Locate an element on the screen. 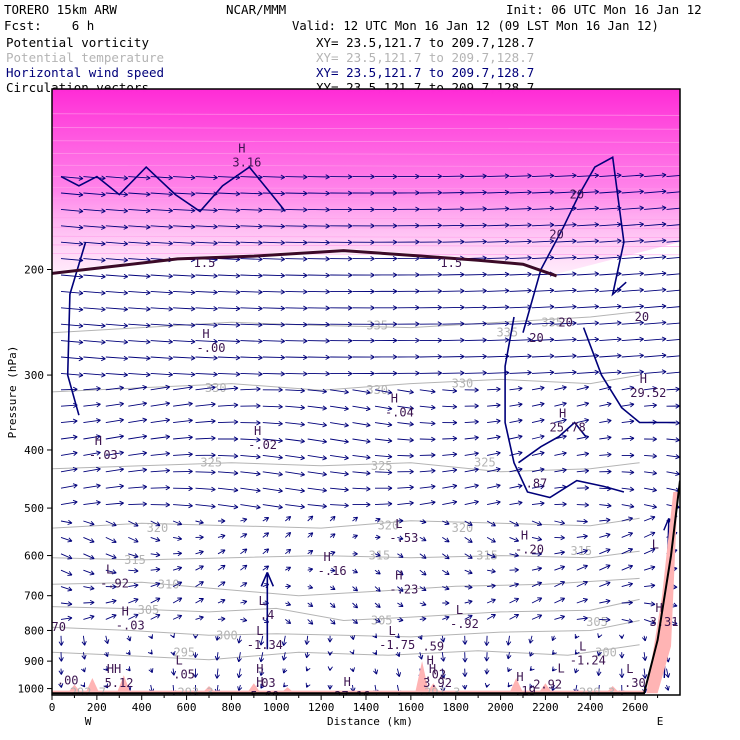 This screenshot has height=740, width=740. near-surface-feature is located at coordinates (516, 685).